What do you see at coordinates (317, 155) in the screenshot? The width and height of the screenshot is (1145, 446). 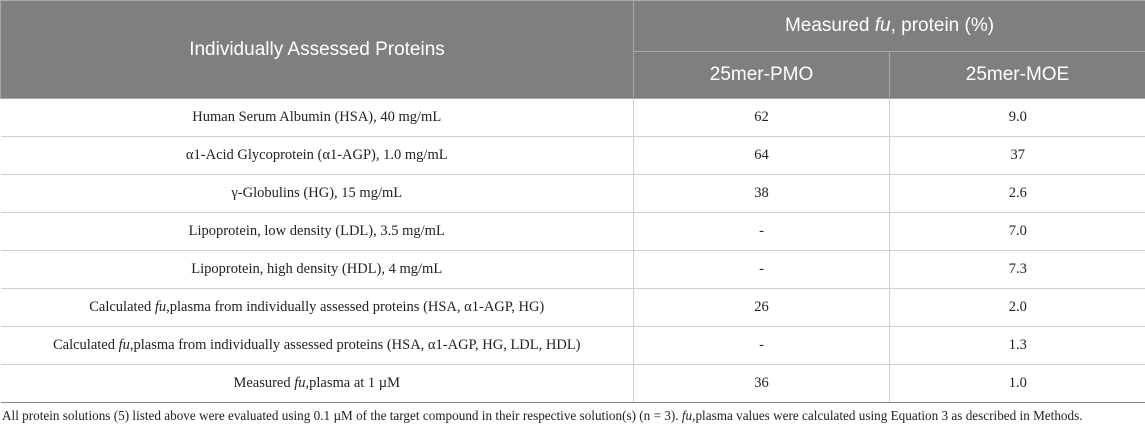 I see `protein-cell: α1-Acid Glycoprotein (α1-AGP), 1.0 mg/mL` at bounding box center [317, 155].